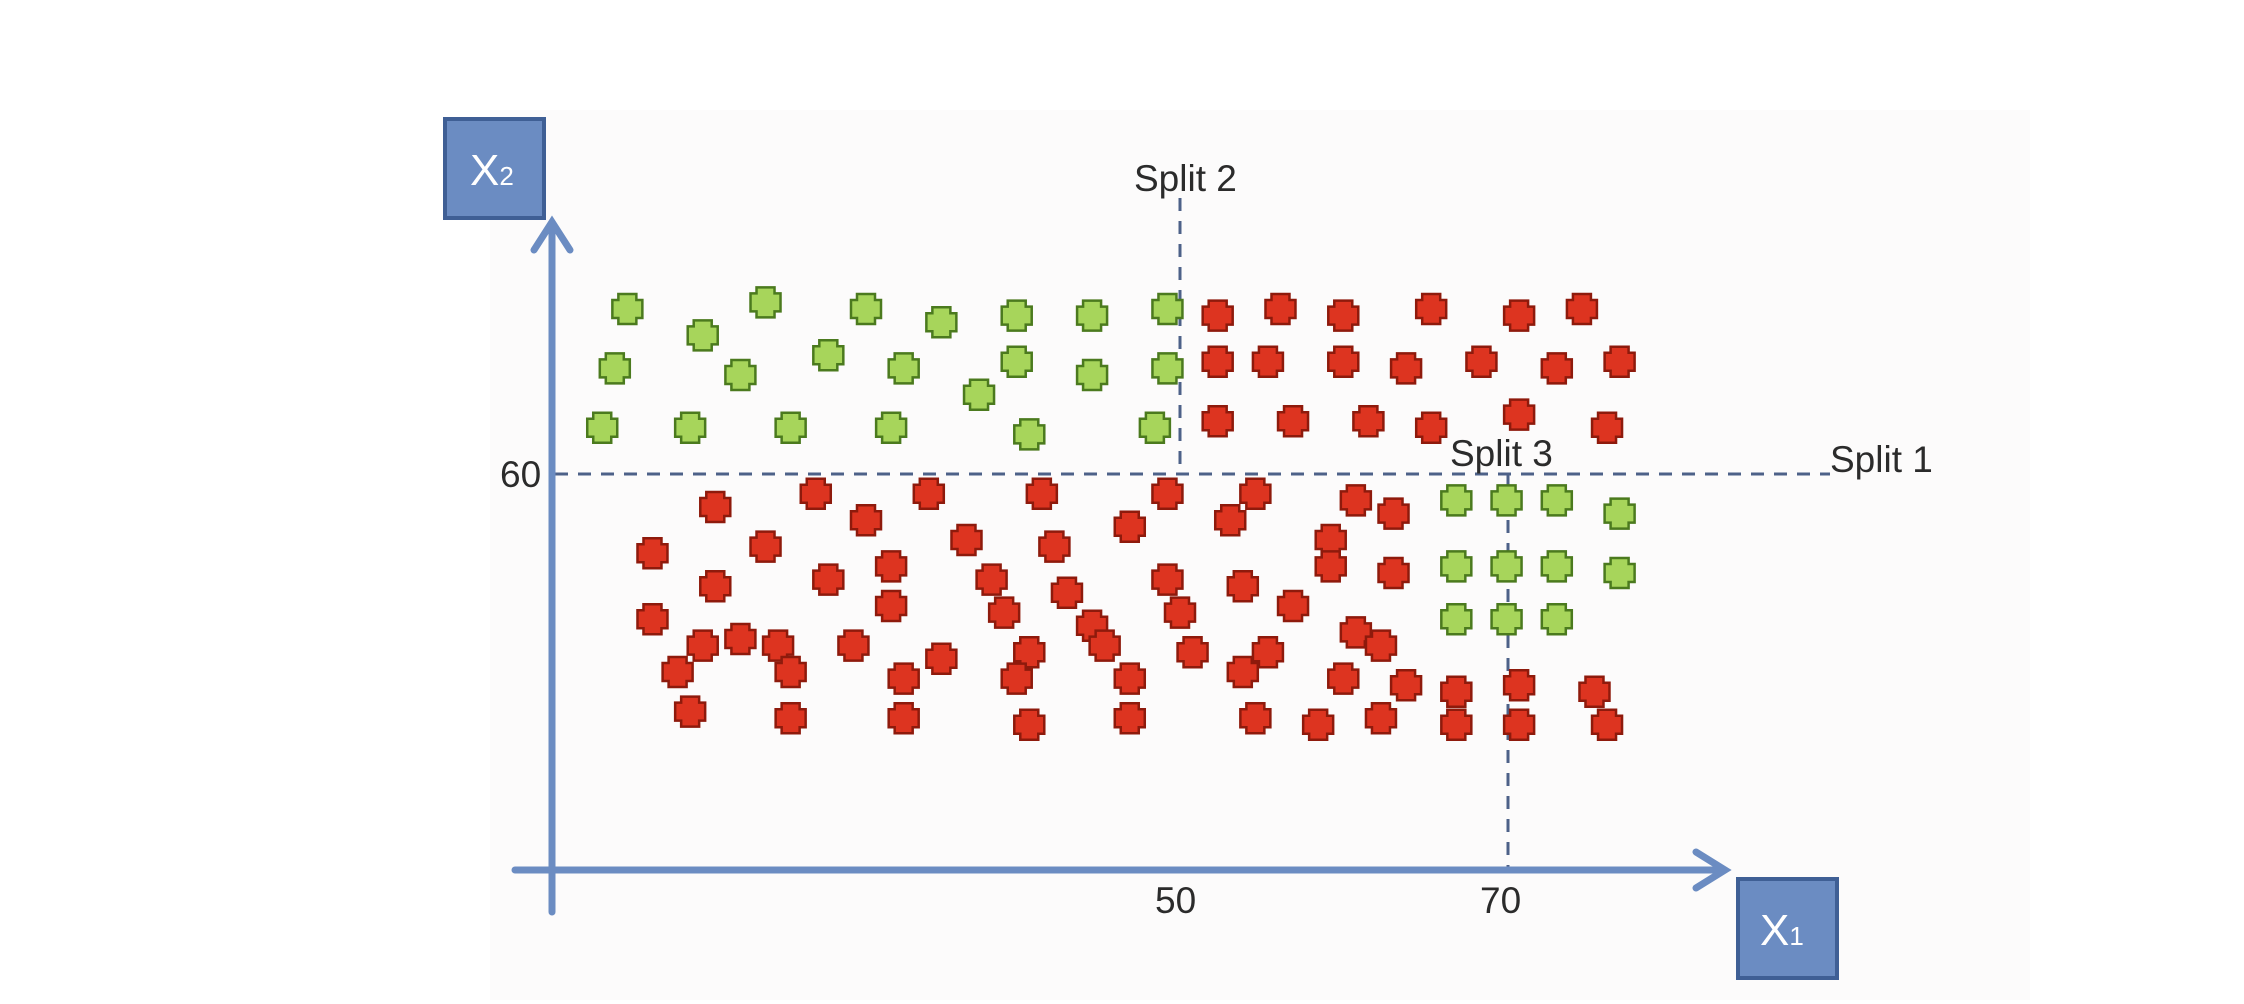 The width and height of the screenshot is (2244, 1004). I want to click on y-axis-title-box: X2, so click(494, 168).